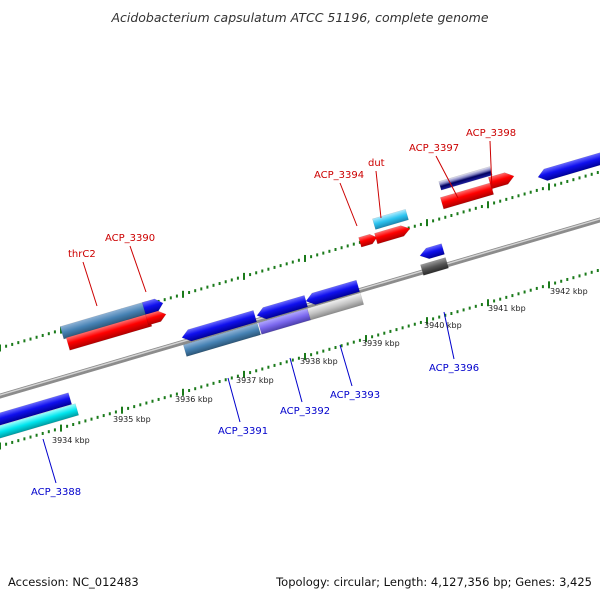 The height and width of the screenshot is (600, 600). What do you see at coordinates (305, 411) in the screenshot?
I see `gene-label-acp-3392: ACP_3392` at bounding box center [305, 411].